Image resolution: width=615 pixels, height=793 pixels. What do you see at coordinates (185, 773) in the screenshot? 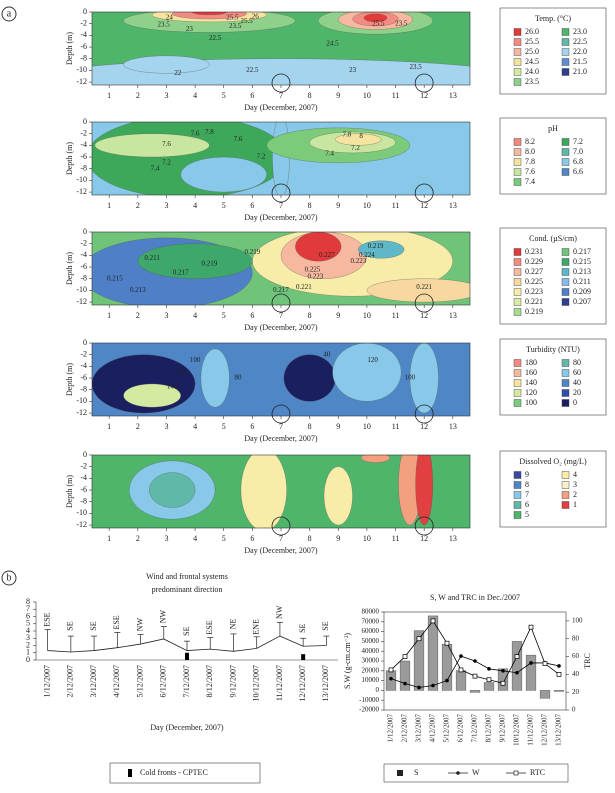
I see `legend-box` at bounding box center [185, 773].